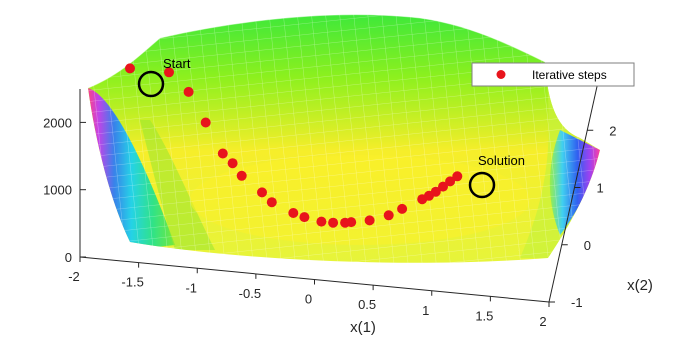  Describe the element at coordinates (482, 185) in the screenshot. I see `solution-marker-ring` at that location.